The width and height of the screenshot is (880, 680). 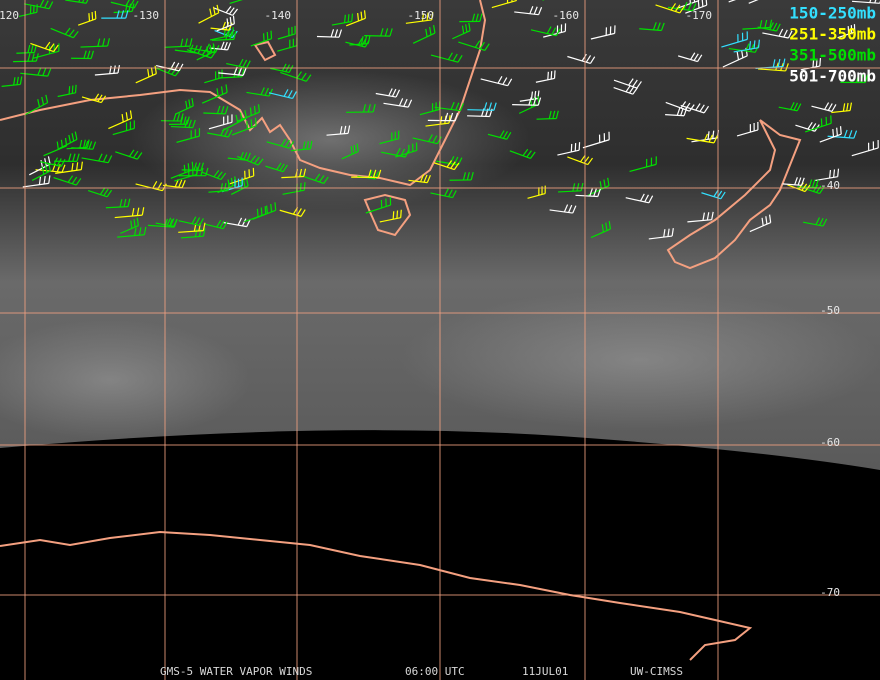 I want to click on cloud-band, so click(x=125, y=380).